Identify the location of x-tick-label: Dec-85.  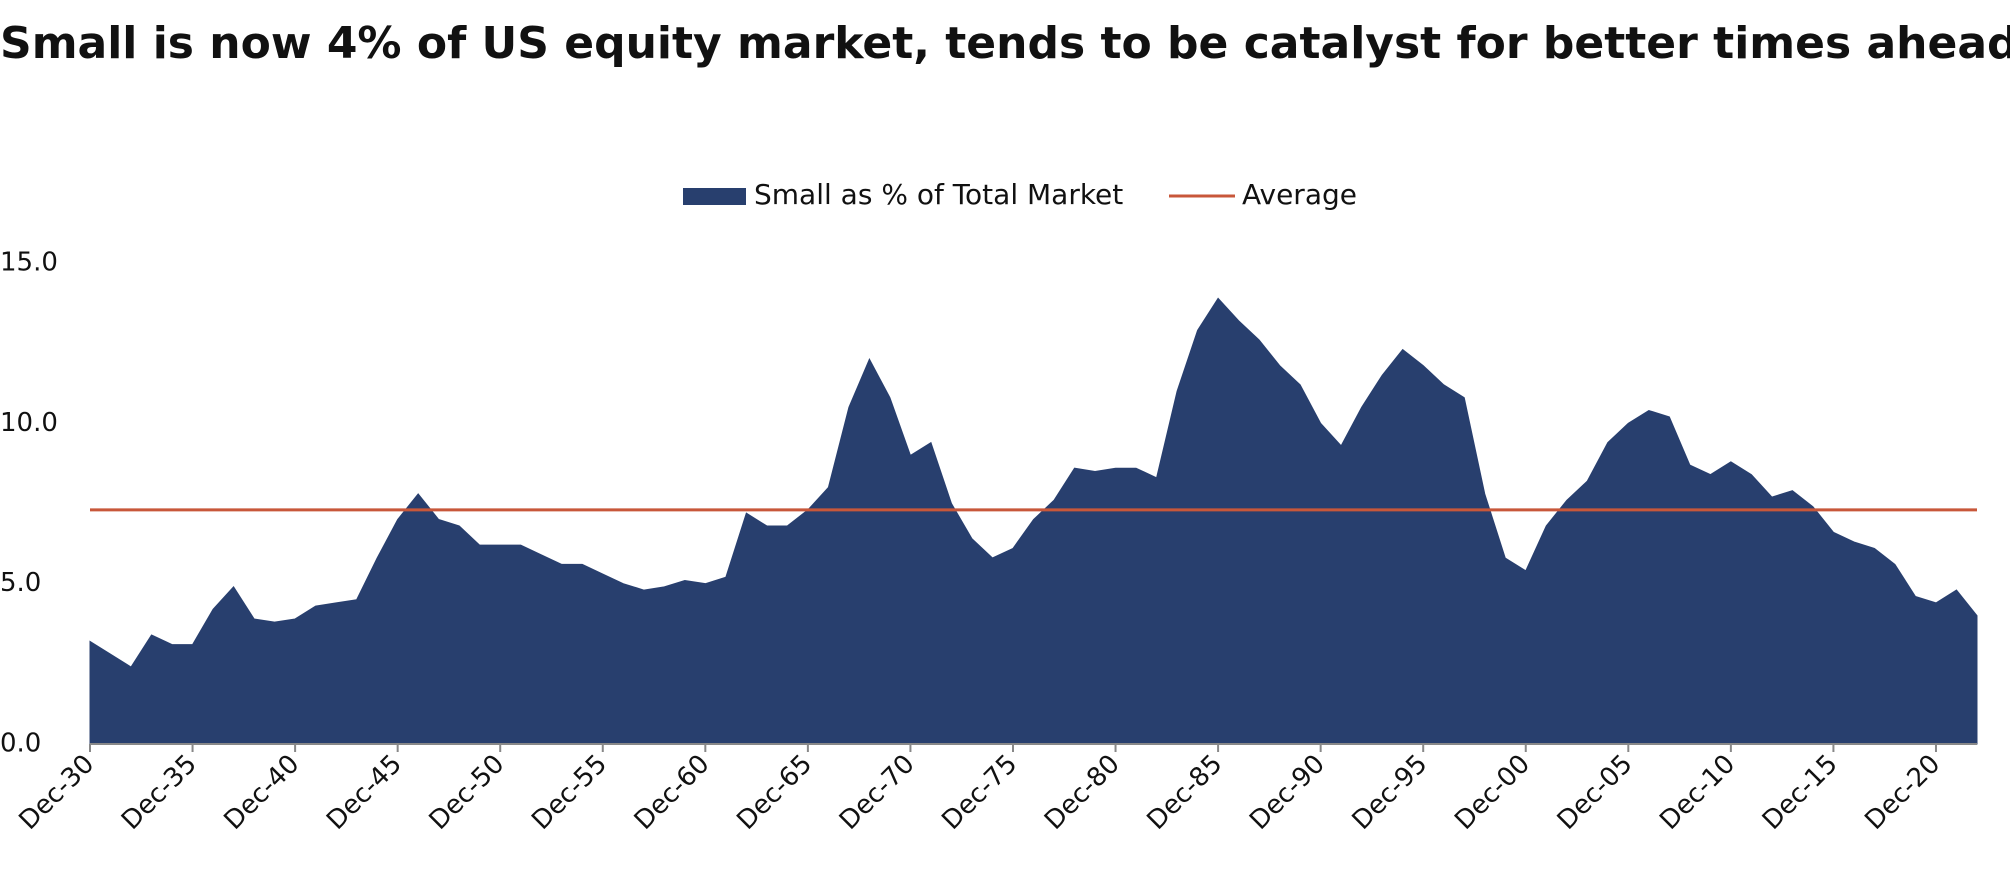
(1185, 792).